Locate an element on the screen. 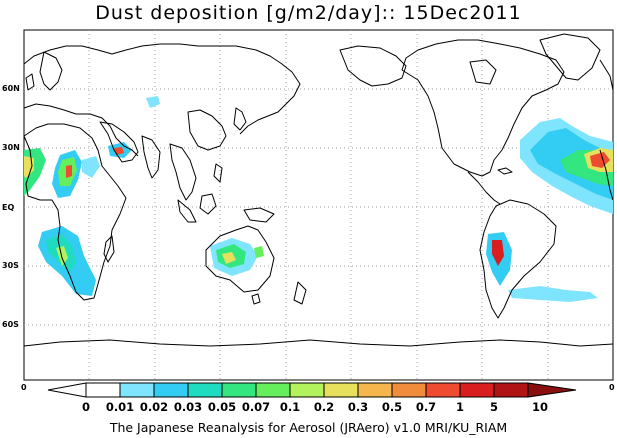 The image size is (617, 438). colorbar-label-4: 0.05 is located at coordinates (222, 407).